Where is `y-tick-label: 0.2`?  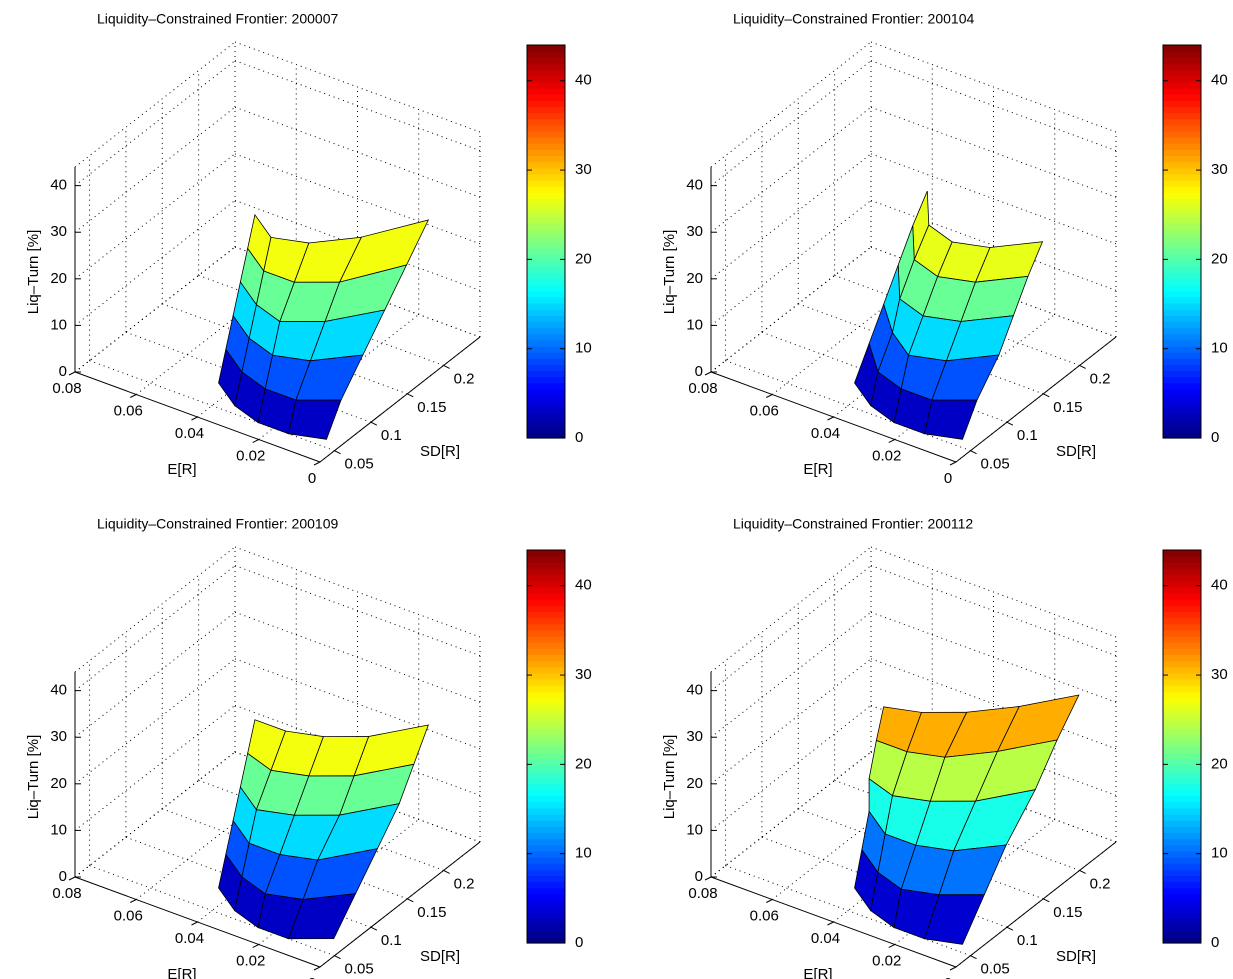 y-tick-label: 0.2 is located at coordinates (1100, 378).